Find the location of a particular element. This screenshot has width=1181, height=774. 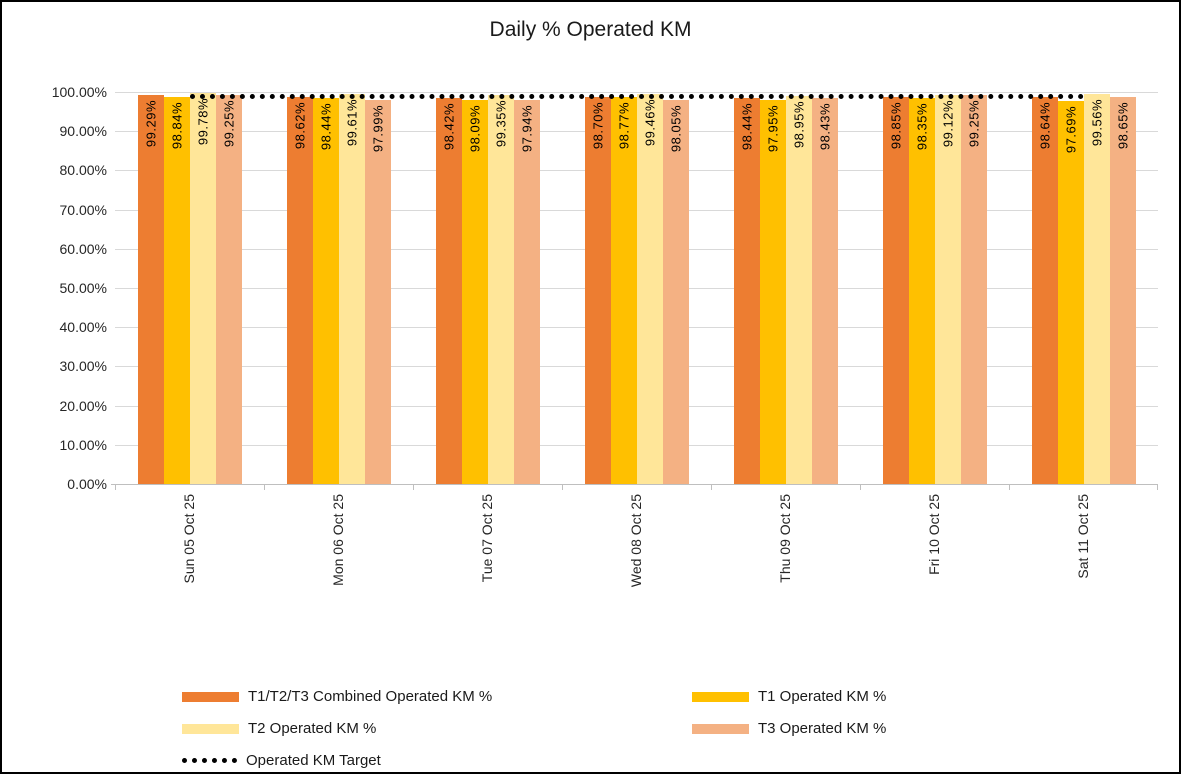

legend-item: T1 Operated KM % is located at coordinates (789, 696).